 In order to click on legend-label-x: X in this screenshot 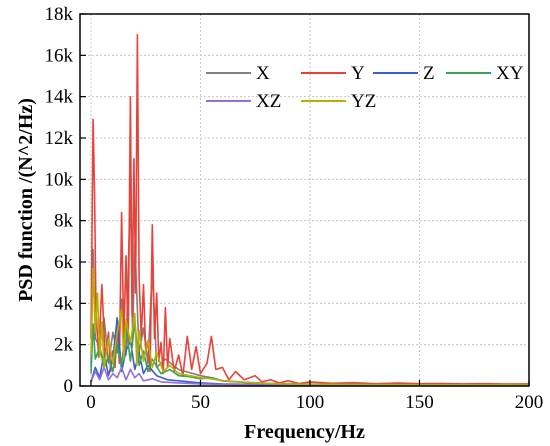, I will do `click(263, 73)`.